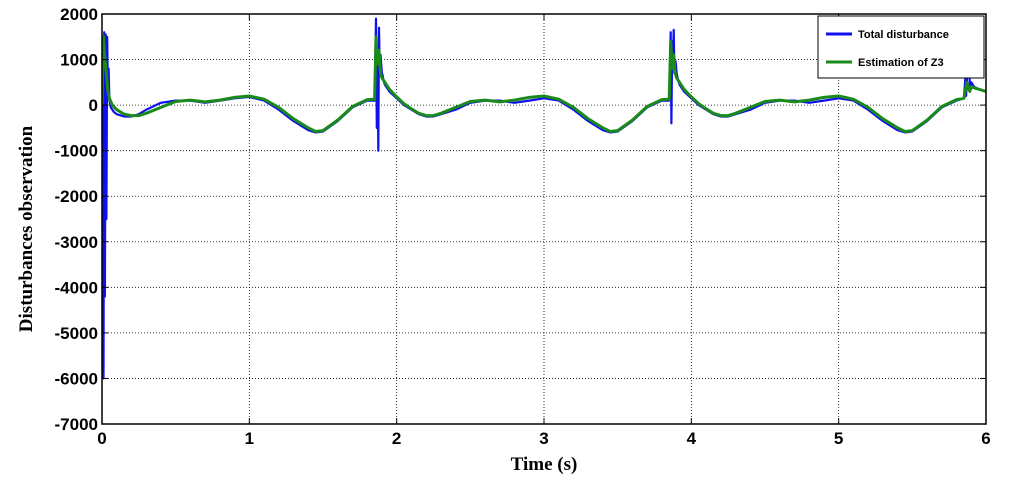 The height and width of the screenshot is (481, 1009). What do you see at coordinates (76, 424) in the screenshot?
I see `y-tick-label: -7000` at bounding box center [76, 424].